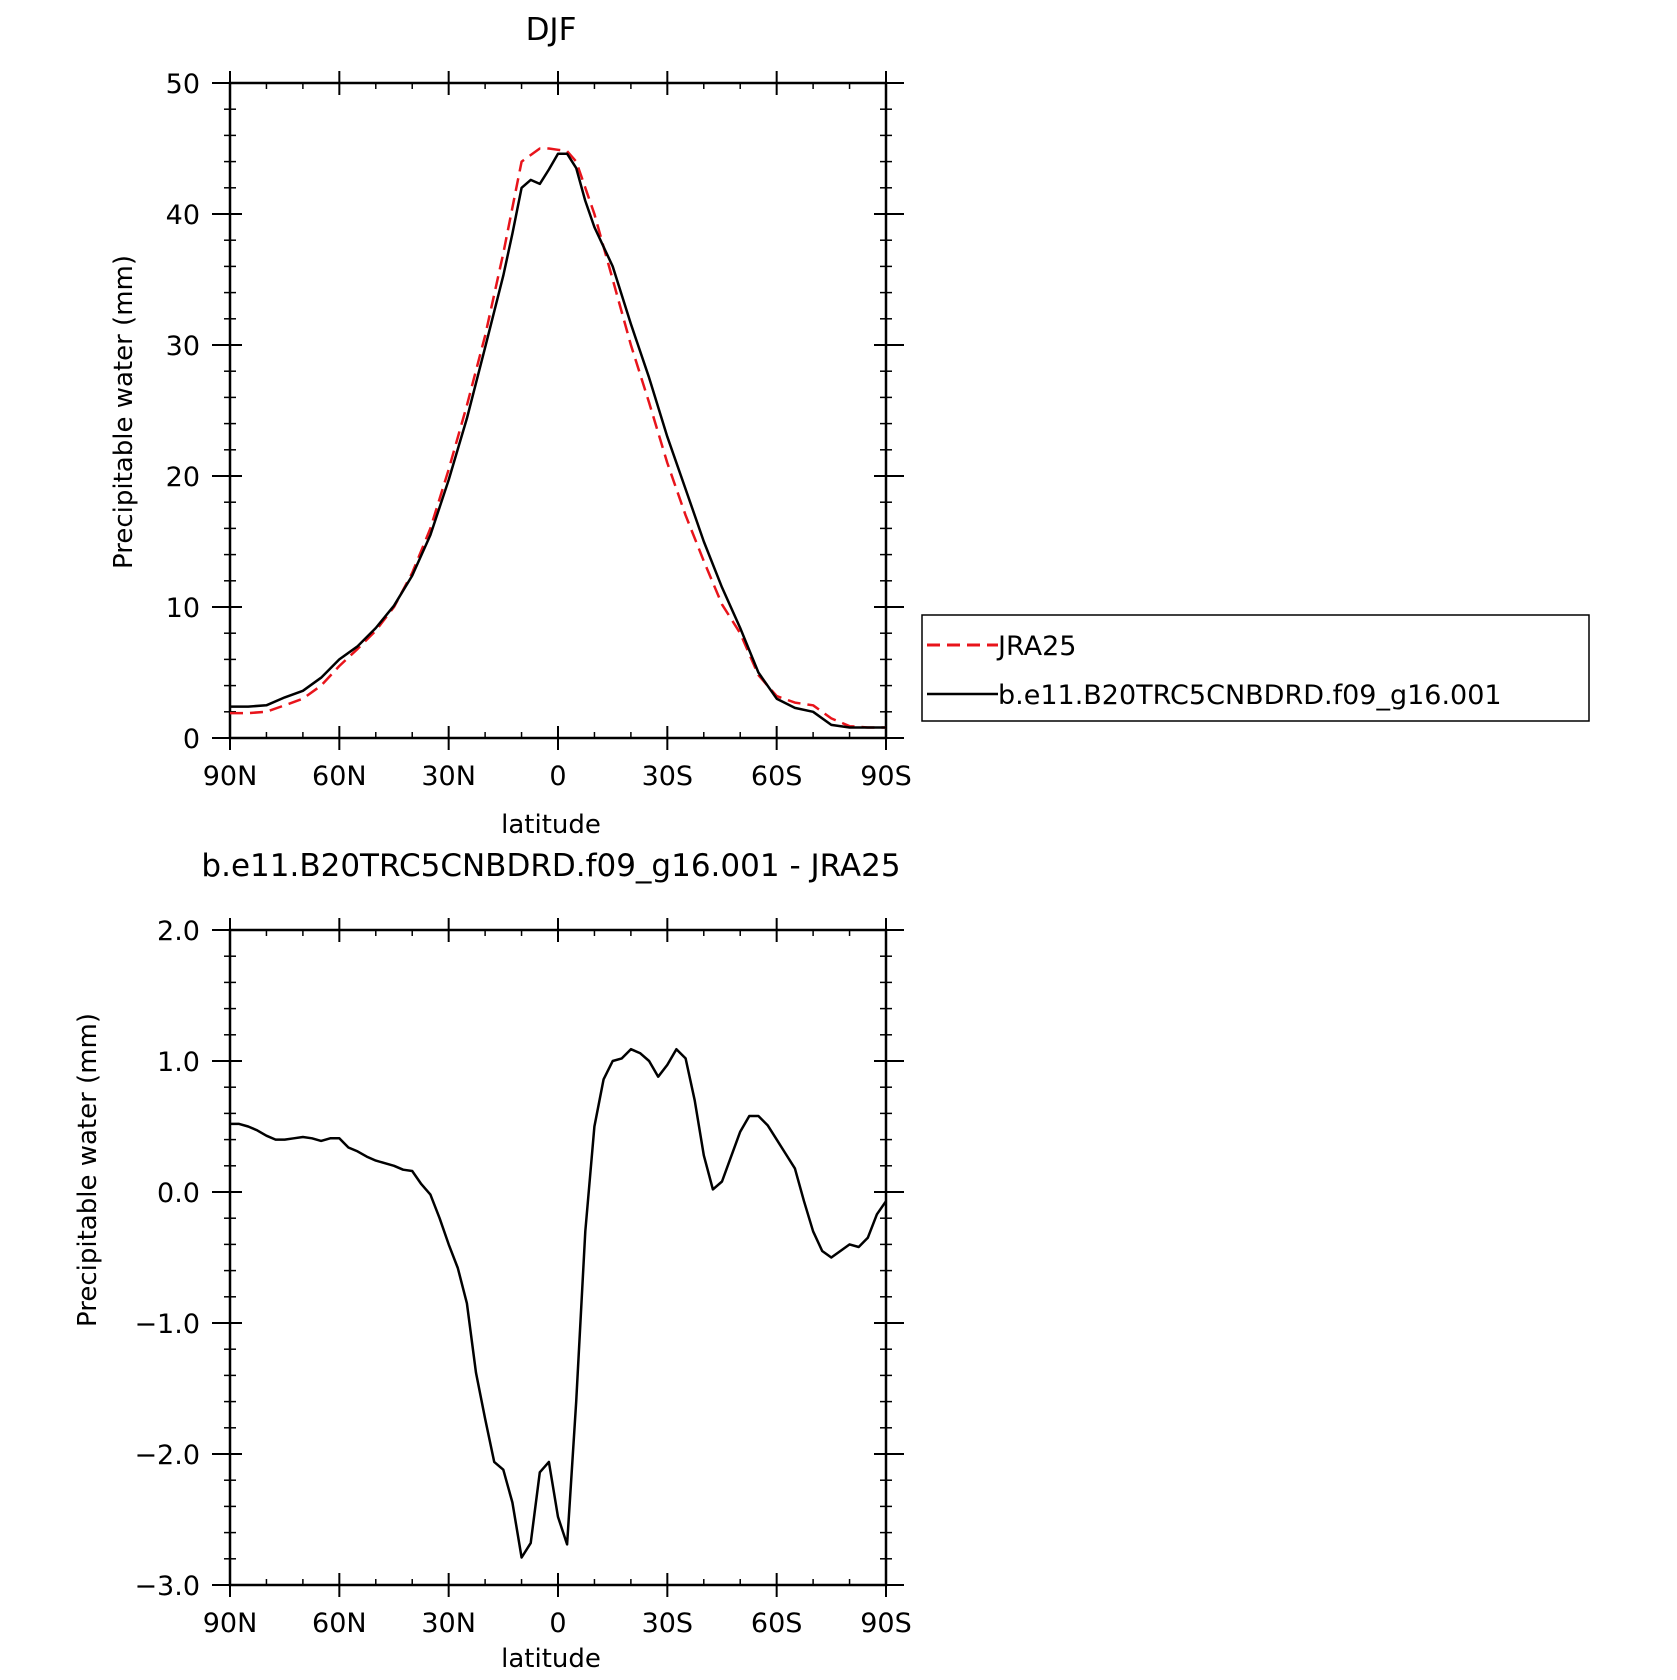 Image resolution: width=1677 pixels, height=1680 pixels. I want to click on top-x-tick-label: 0, so click(557, 776).